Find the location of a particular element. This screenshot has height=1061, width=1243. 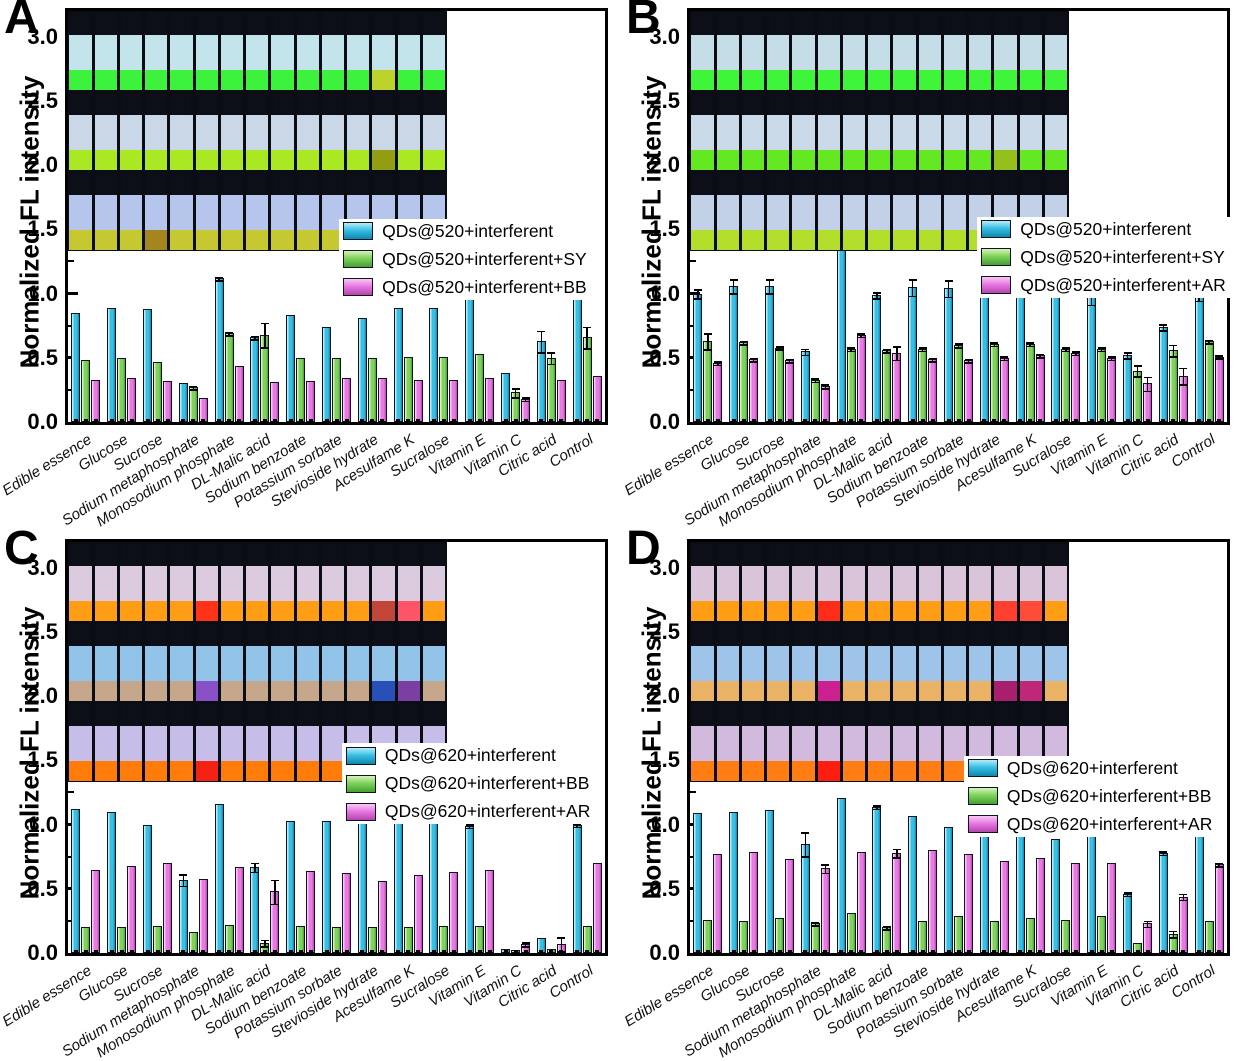

y-tick-label: 1.5 is located at coordinates (42, 760).